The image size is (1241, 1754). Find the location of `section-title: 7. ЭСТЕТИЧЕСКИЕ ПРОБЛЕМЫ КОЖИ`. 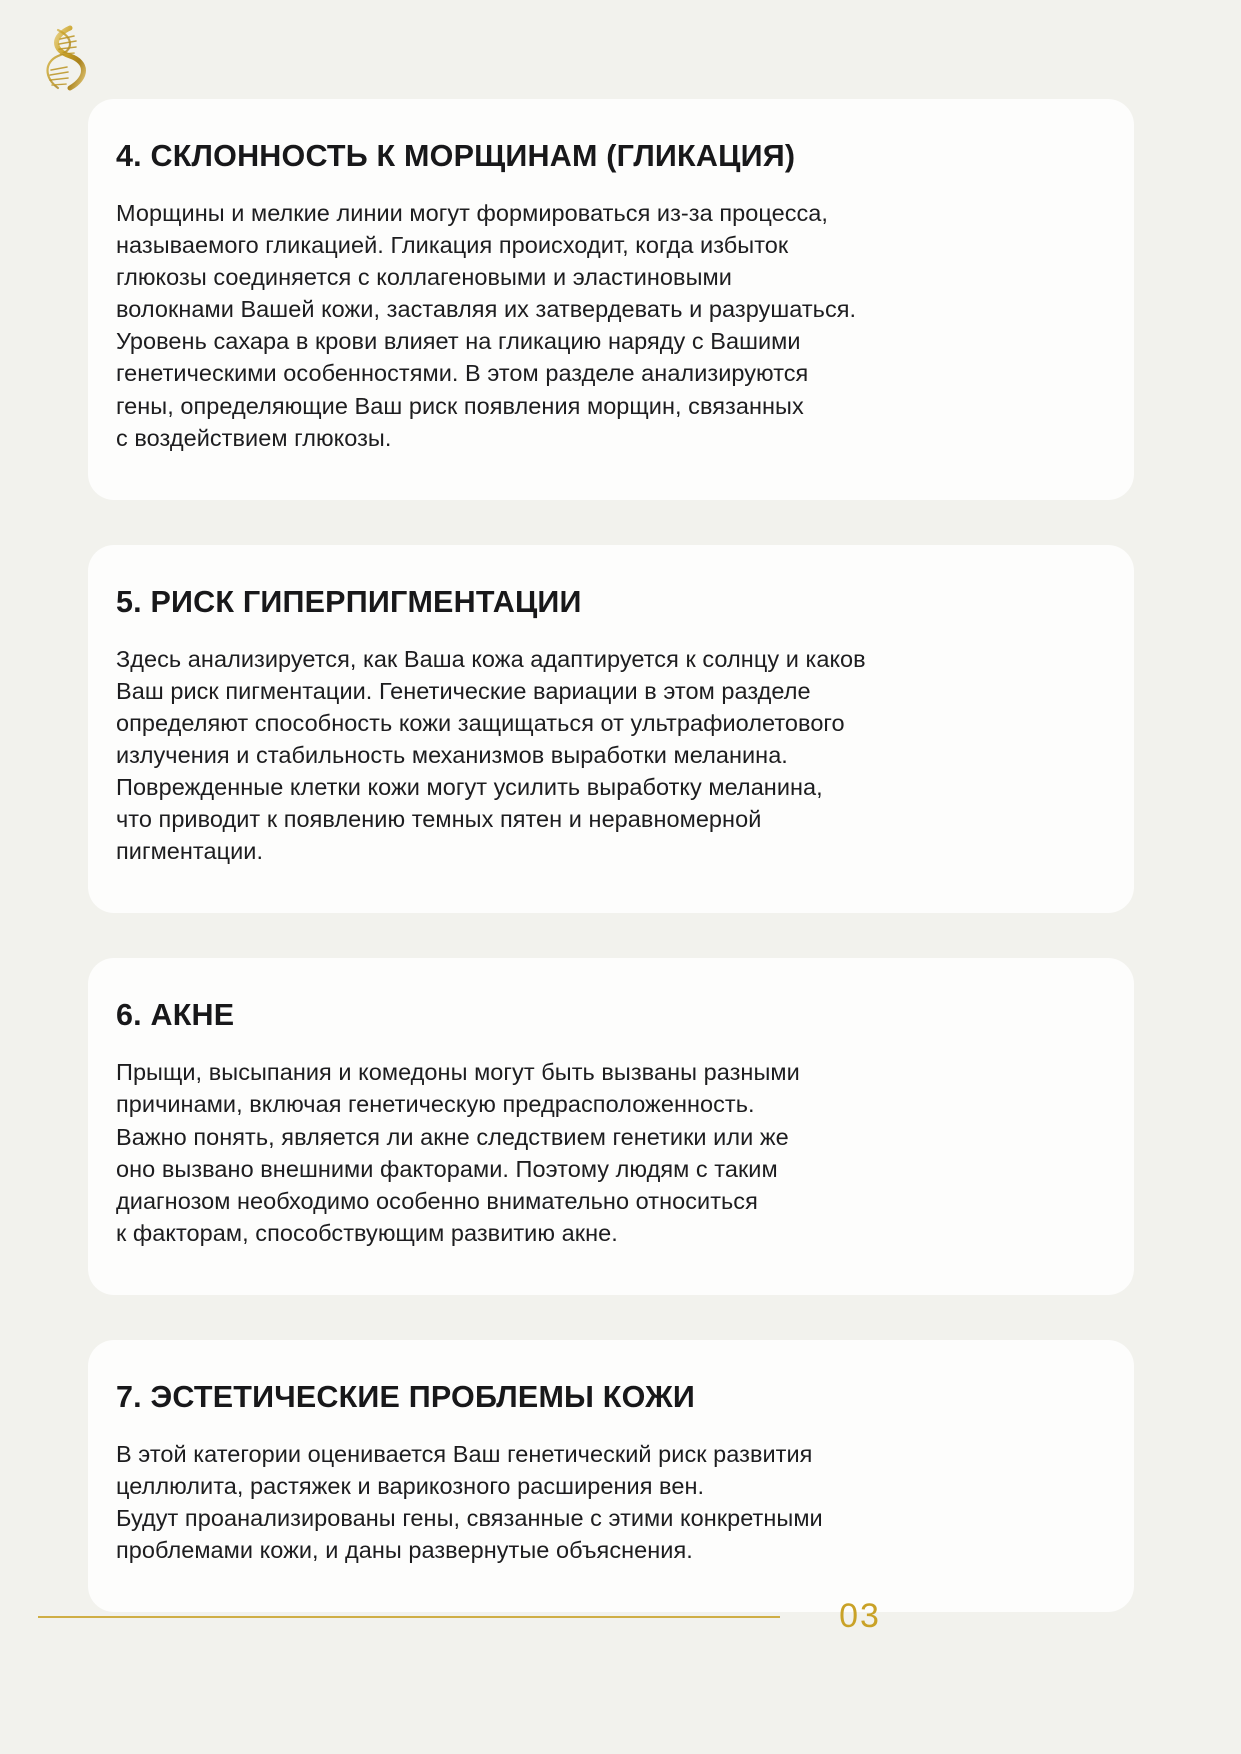

section-title: 7. ЭСТЕТИЧЕСКИЕ ПРОБЛЕМЫ КОЖИ is located at coordinates (406, 1396).